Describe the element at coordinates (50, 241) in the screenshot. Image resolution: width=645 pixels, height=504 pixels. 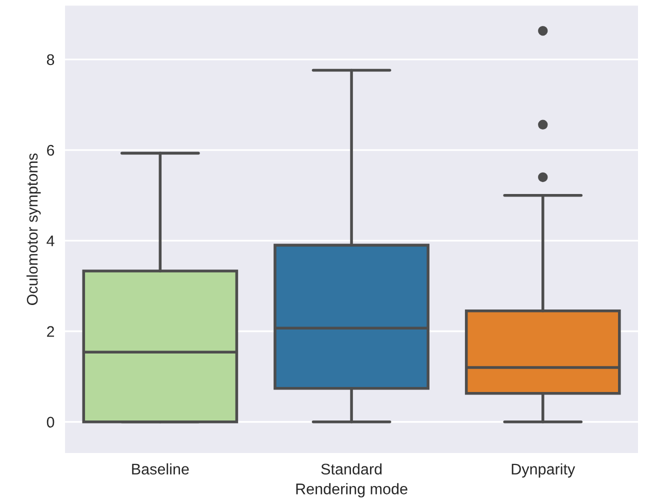
I see `y-tick-label: 4` at that location.